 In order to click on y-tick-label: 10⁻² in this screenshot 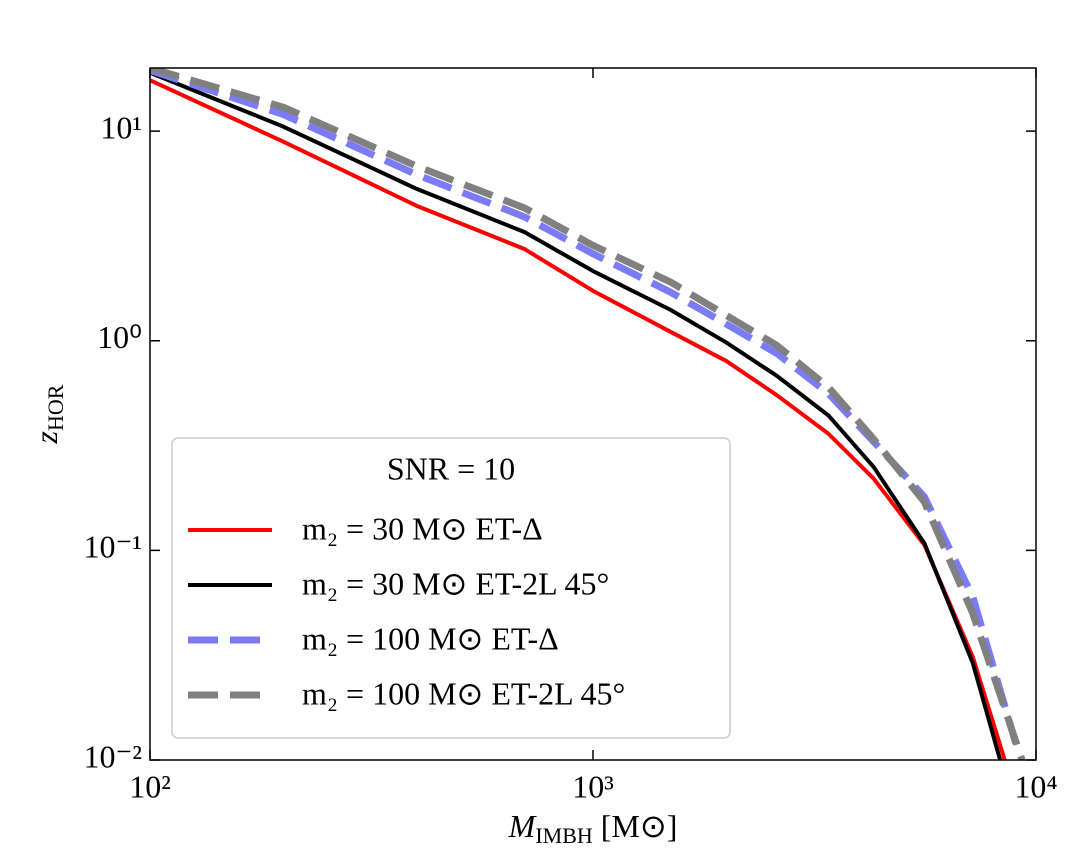, I will do `click(113, 756)`.